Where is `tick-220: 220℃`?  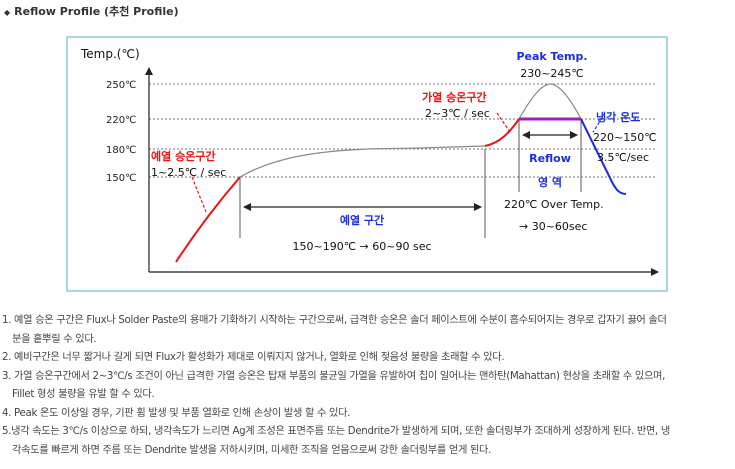
tick-220: 220℃ is located at coordinates (121, 120).